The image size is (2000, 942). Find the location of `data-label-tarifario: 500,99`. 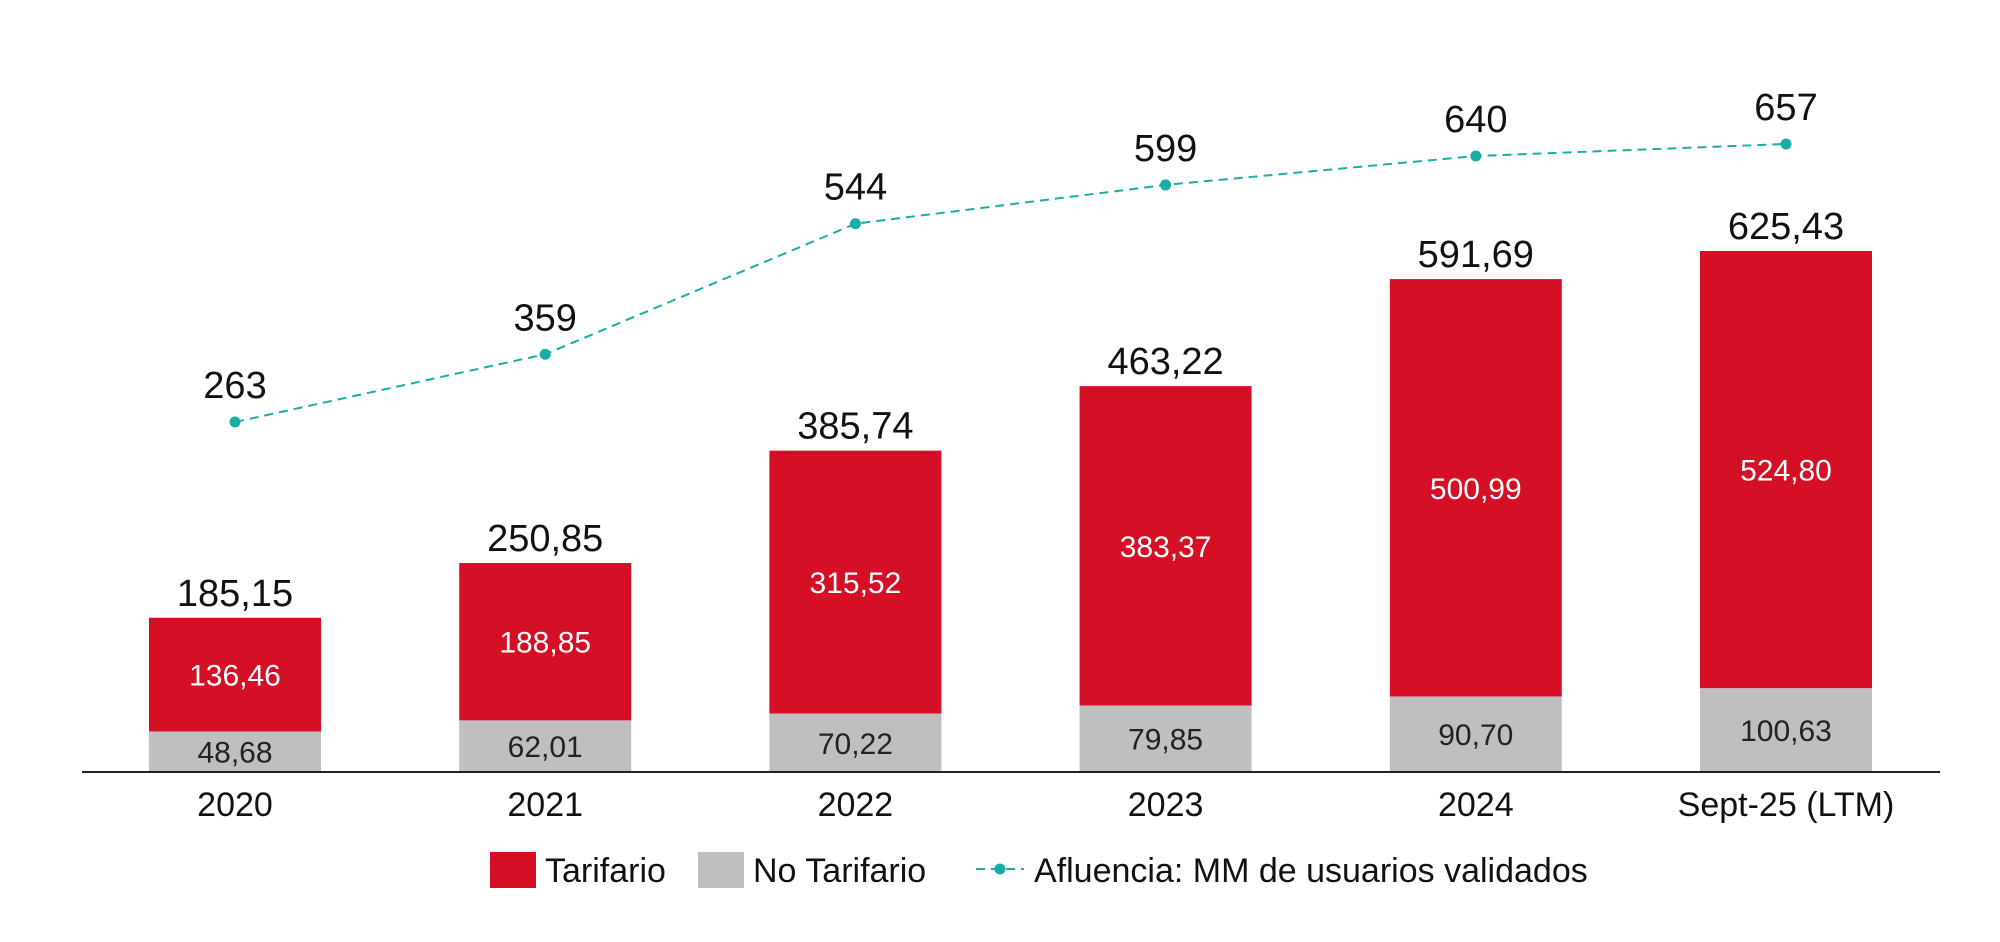

data-label-tarifario: 500,99 is located at coordinates (1476, 489).